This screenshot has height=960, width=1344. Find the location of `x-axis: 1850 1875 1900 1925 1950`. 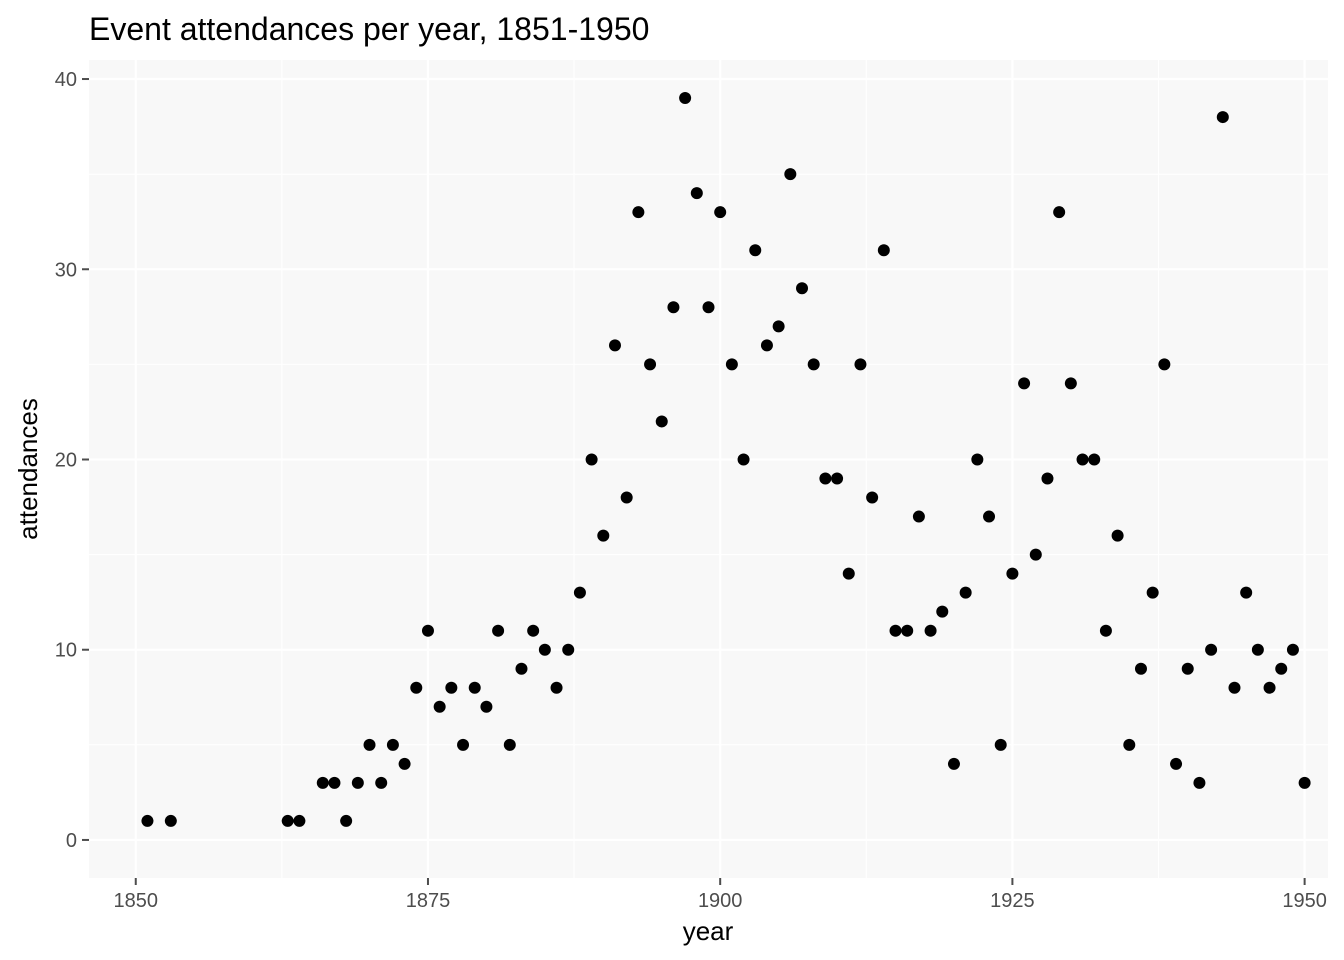

x-axis: 1850 1875 1900 1925 1950 is located at coordinates (720, 895).